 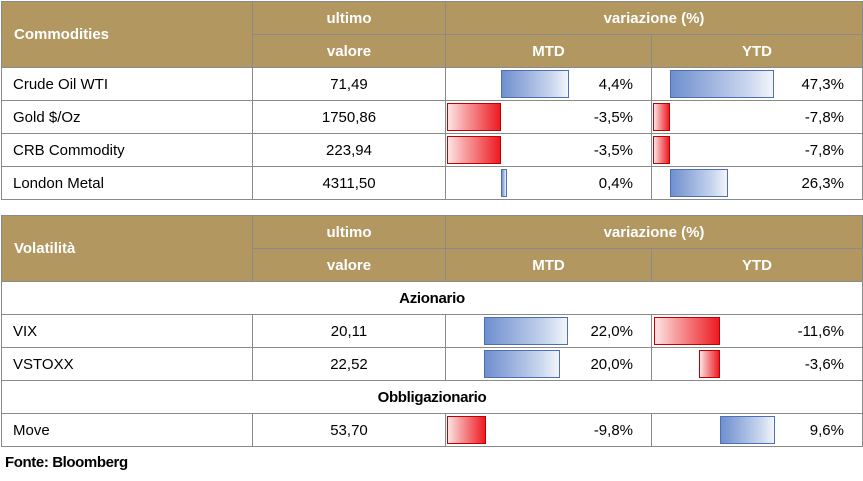 I want to click on ytd-cell: 9,6%, so click(x=757, y=430).